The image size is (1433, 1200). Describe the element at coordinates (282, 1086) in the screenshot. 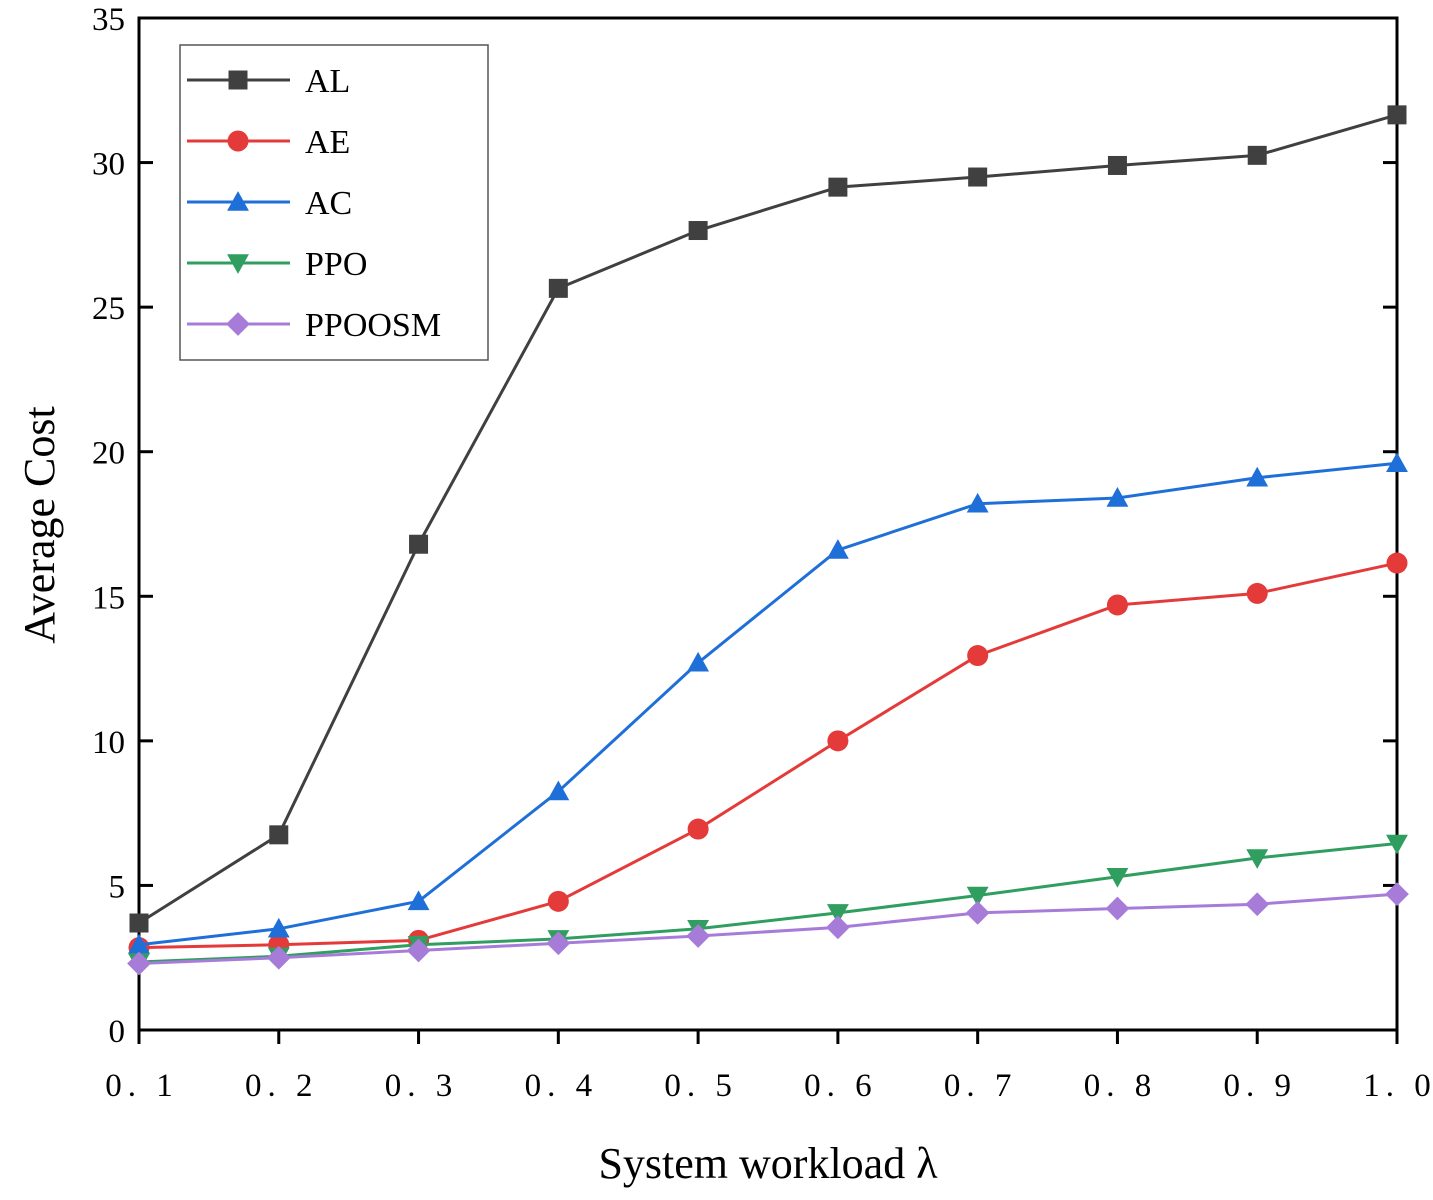

I see `x-tick-label: 0. 2` at that location.